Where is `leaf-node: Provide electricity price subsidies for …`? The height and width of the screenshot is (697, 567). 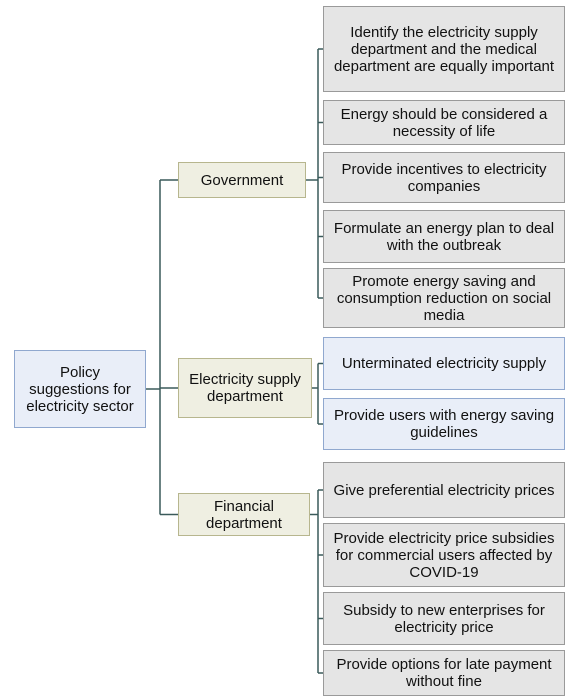
leaf-node: Provide electricity price subsidies for … is located at coordinates (444, 555).